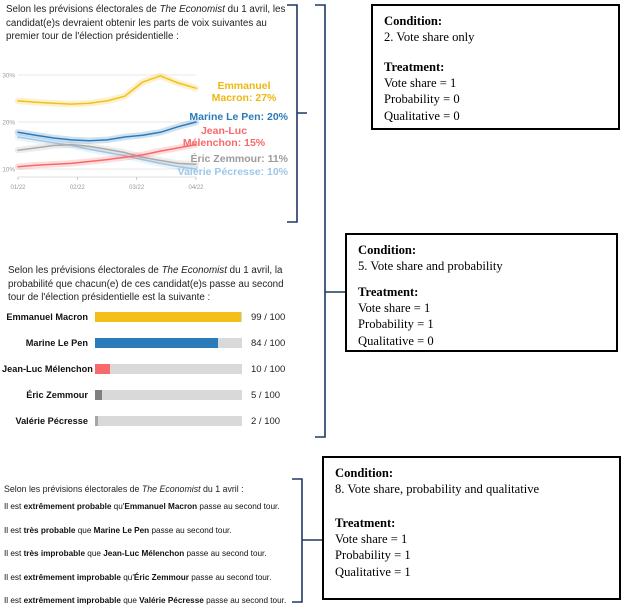  What do you see at coordinates (266, 395) in the screenshot?
I see `bar-value: 5 / 100` at bounding box center [266, 395].